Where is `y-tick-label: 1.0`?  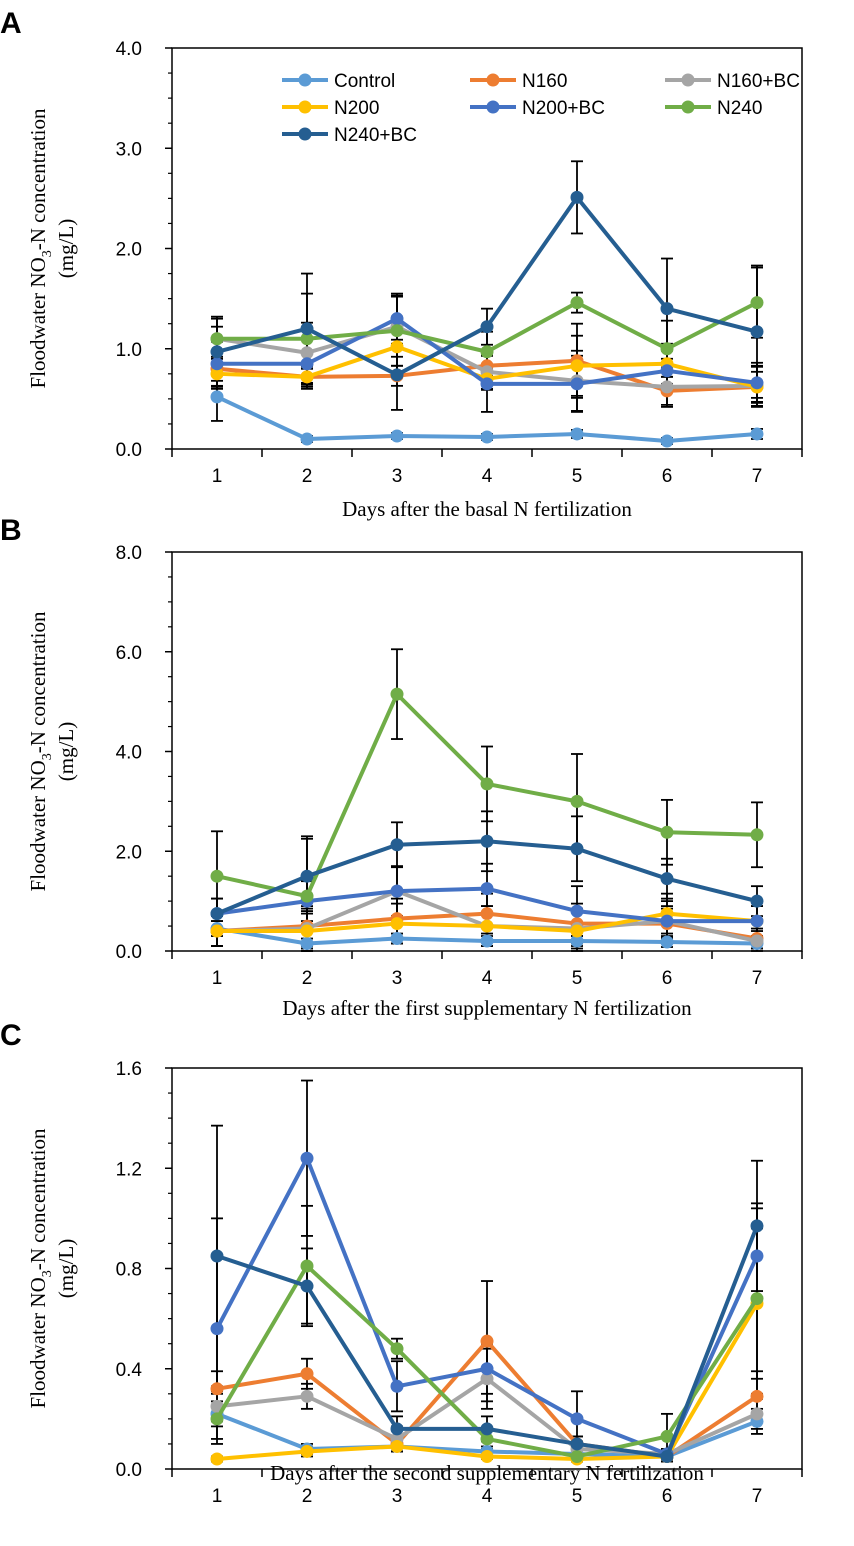
y-tick-label: 1.0 is located at coordinates (129, 350).